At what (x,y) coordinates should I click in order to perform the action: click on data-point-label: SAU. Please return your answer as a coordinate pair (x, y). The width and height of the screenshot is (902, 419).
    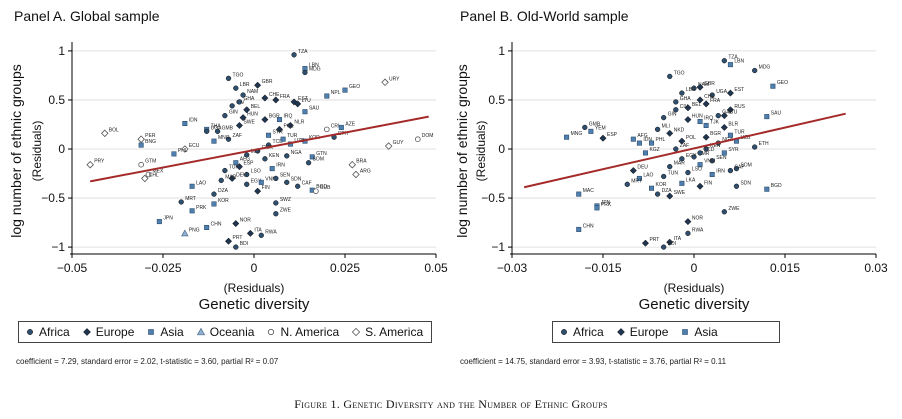
    Looking at the image, I should click on (314, 109).